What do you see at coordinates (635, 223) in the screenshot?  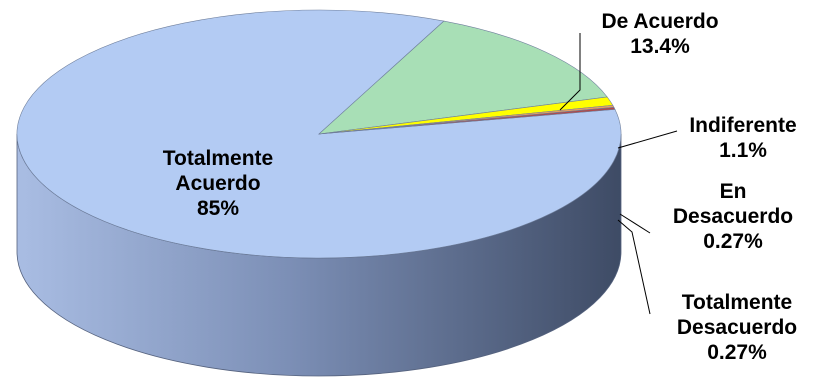 I see `leader-line-en-desacuerdo` at bounding box center [635, 223].